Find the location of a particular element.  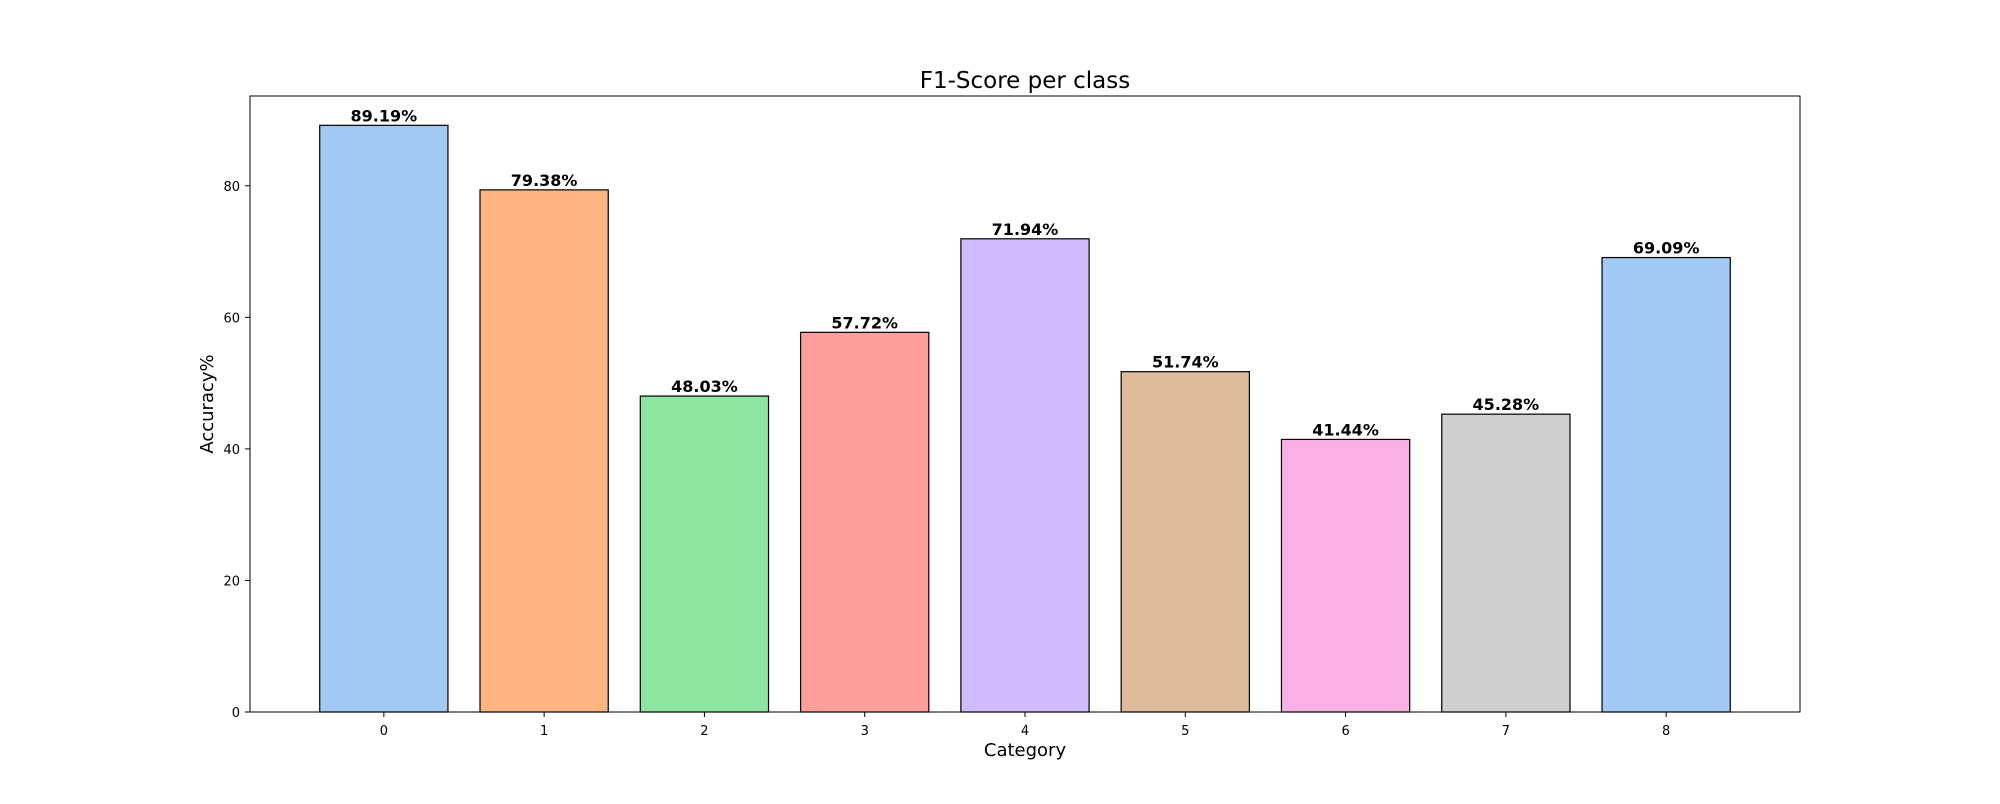

x-axis: 0 1 2 3 4 5 6 7 8 is located at coordinates (1025, 725).